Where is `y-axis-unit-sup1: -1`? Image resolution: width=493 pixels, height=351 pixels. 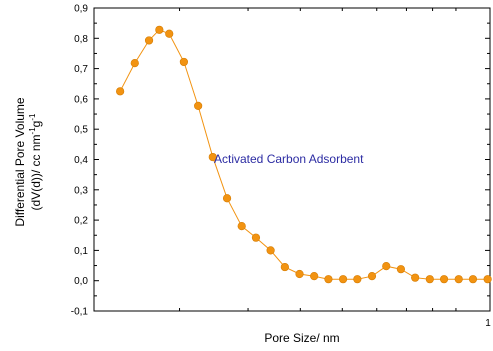 y-axis-unit-sup1: -1 is located at coordinates (32, 131).